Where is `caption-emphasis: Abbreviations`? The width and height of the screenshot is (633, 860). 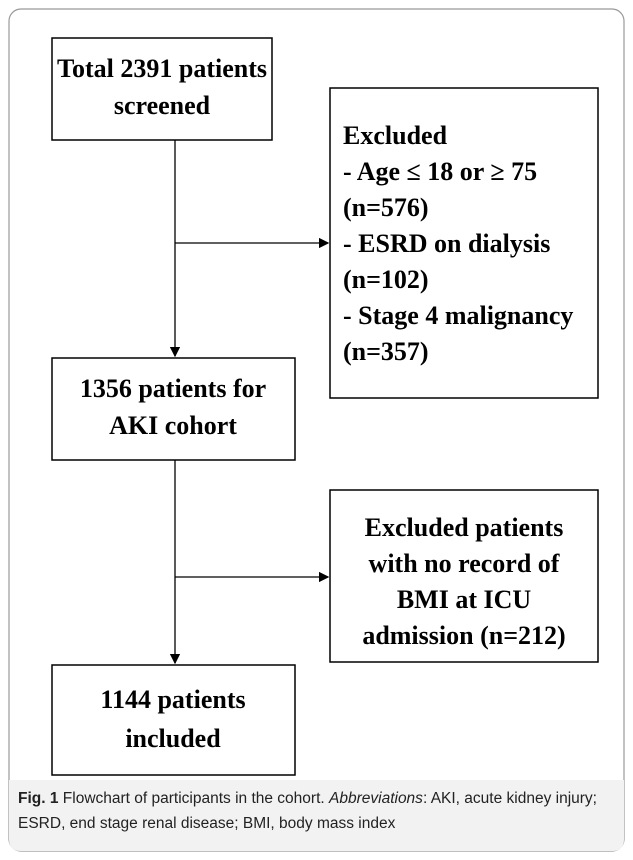
caption-emphasis: Abbreviations is located at coordinates (376, 798).